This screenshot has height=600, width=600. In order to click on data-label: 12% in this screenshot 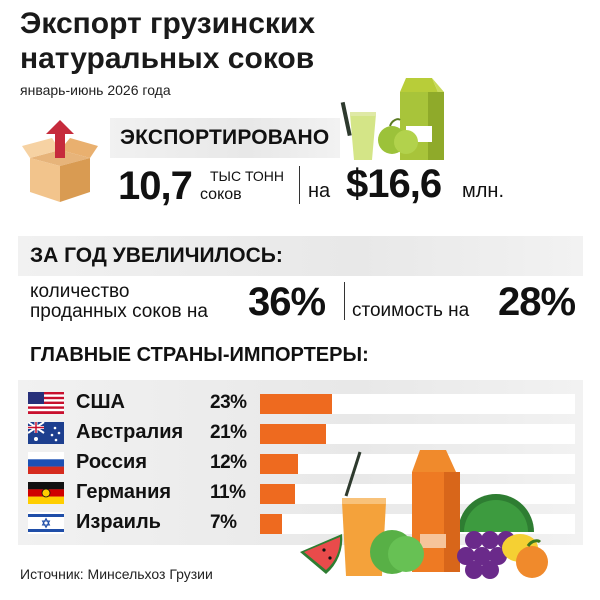, I will do `click(228, 462)`.